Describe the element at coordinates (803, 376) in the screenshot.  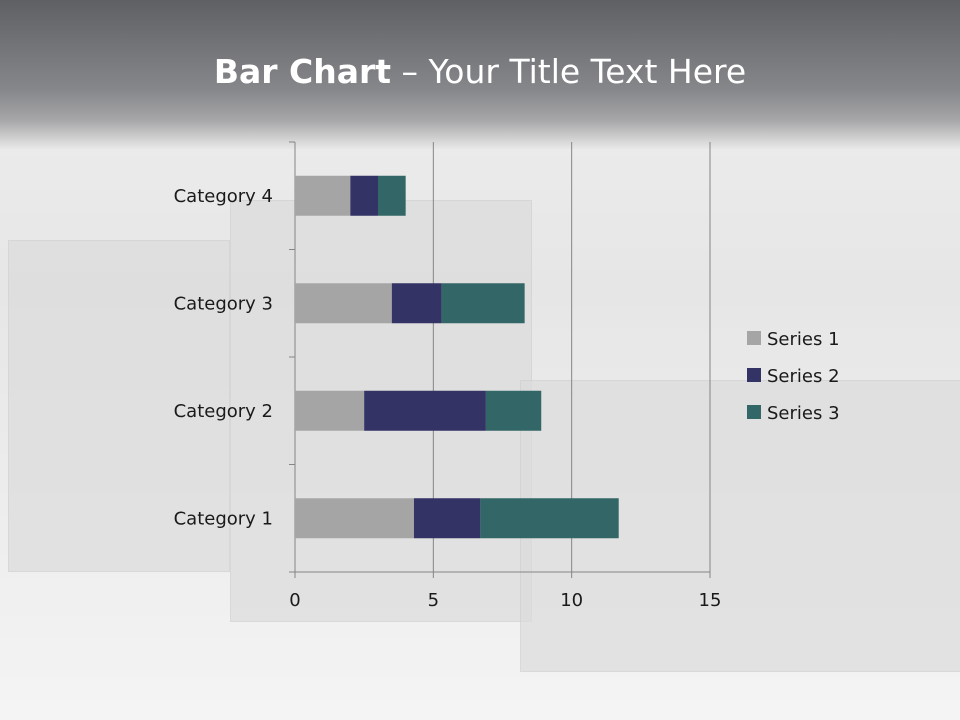
I see `legend-label: Series 2` at that location.